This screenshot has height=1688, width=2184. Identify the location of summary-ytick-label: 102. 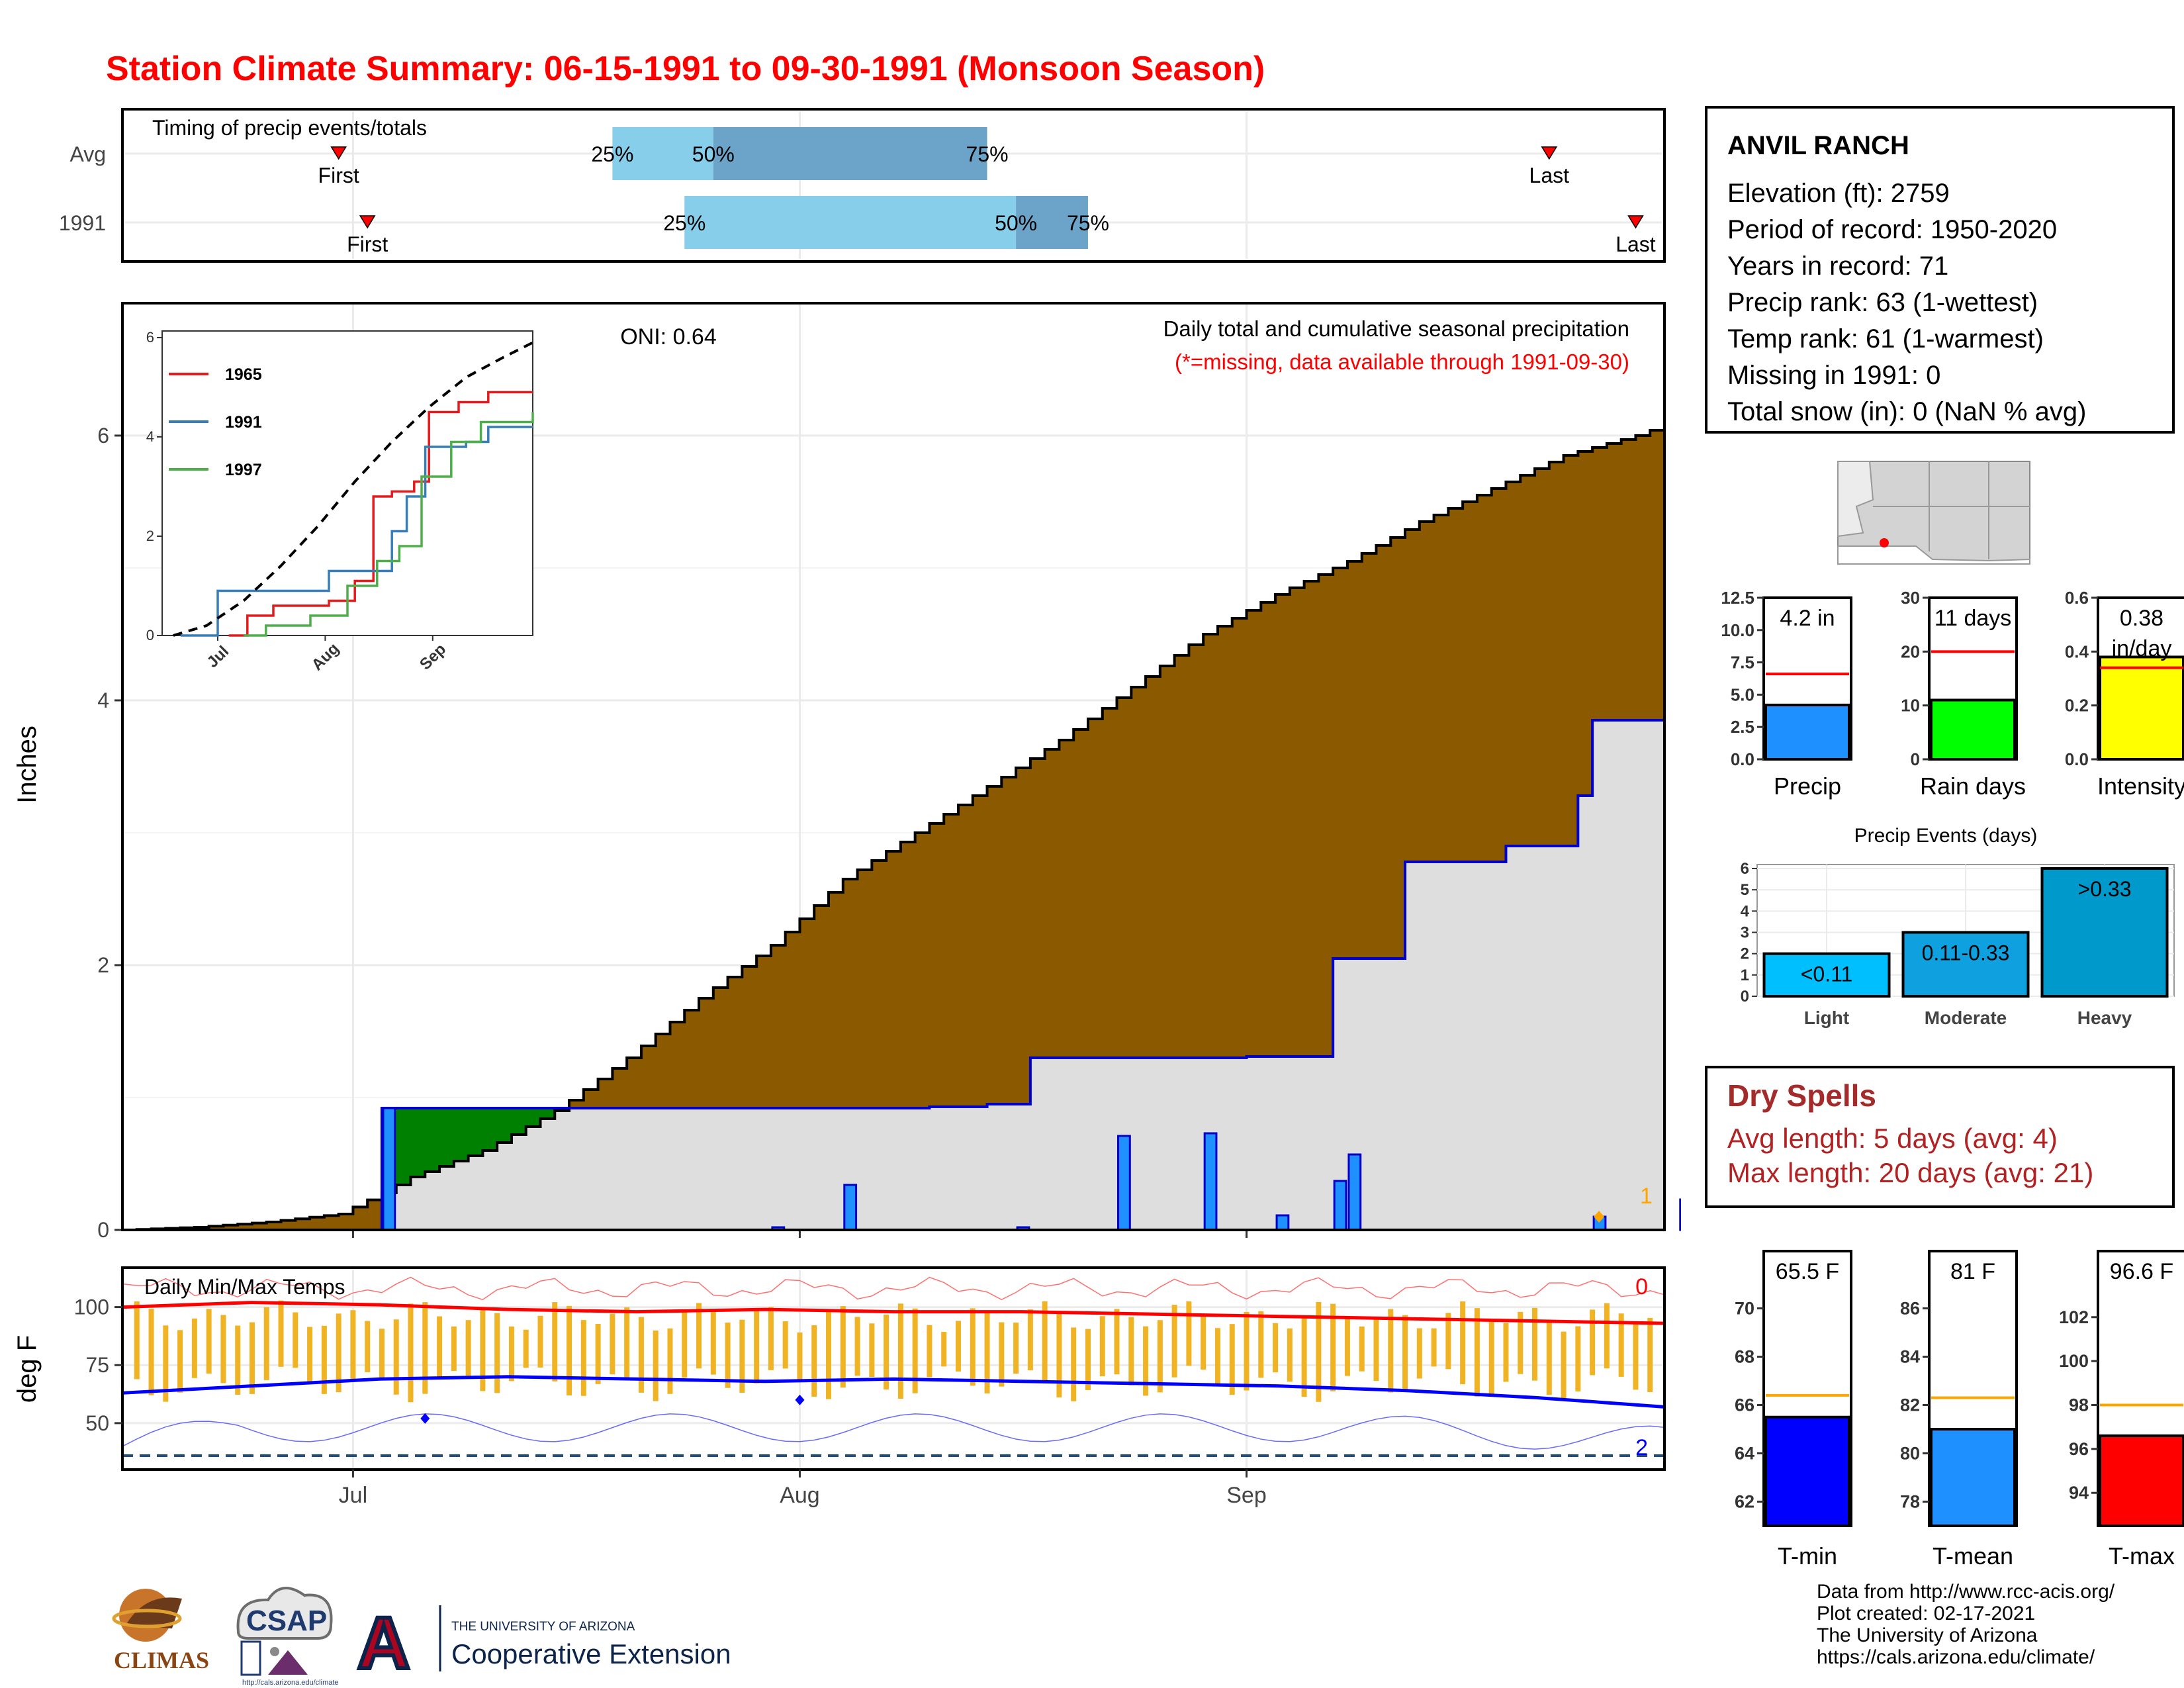
(2074, 1317).